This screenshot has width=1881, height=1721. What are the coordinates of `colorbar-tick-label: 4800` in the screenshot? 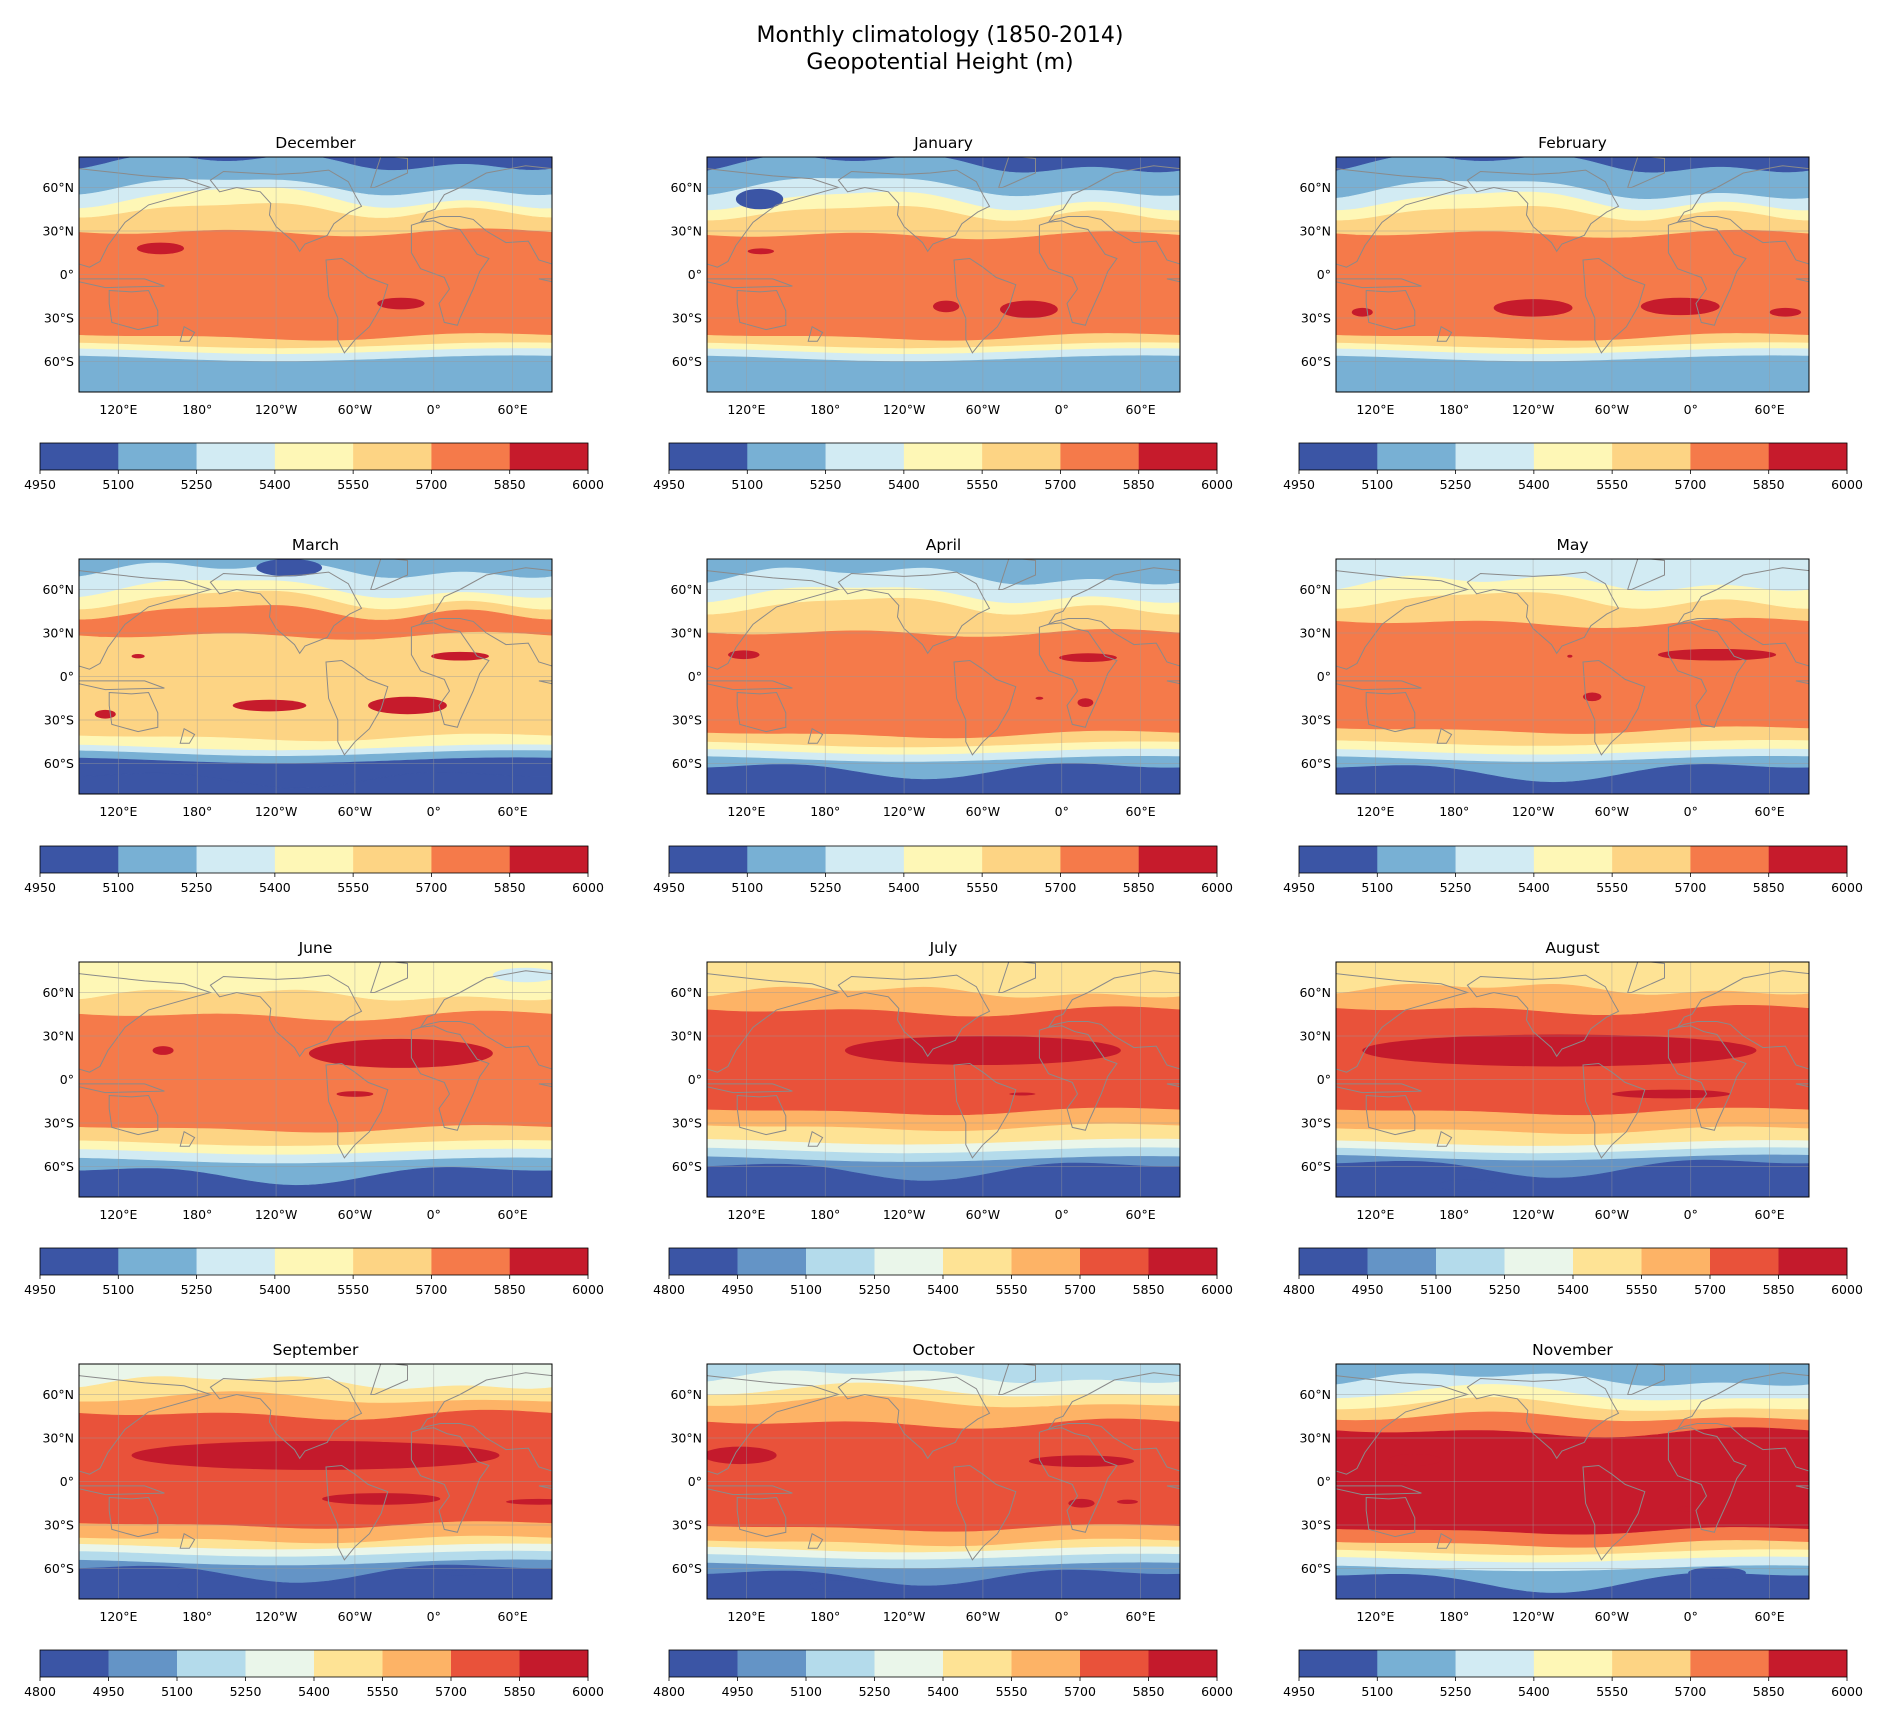 It's located at (1299, 1289).